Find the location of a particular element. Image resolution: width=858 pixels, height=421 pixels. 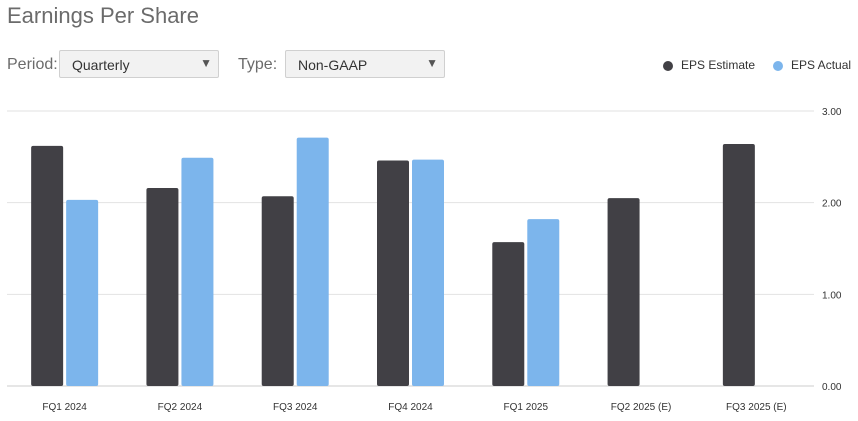

x-tick-label: FQ4 2024 is located at coordinates (410, 407).